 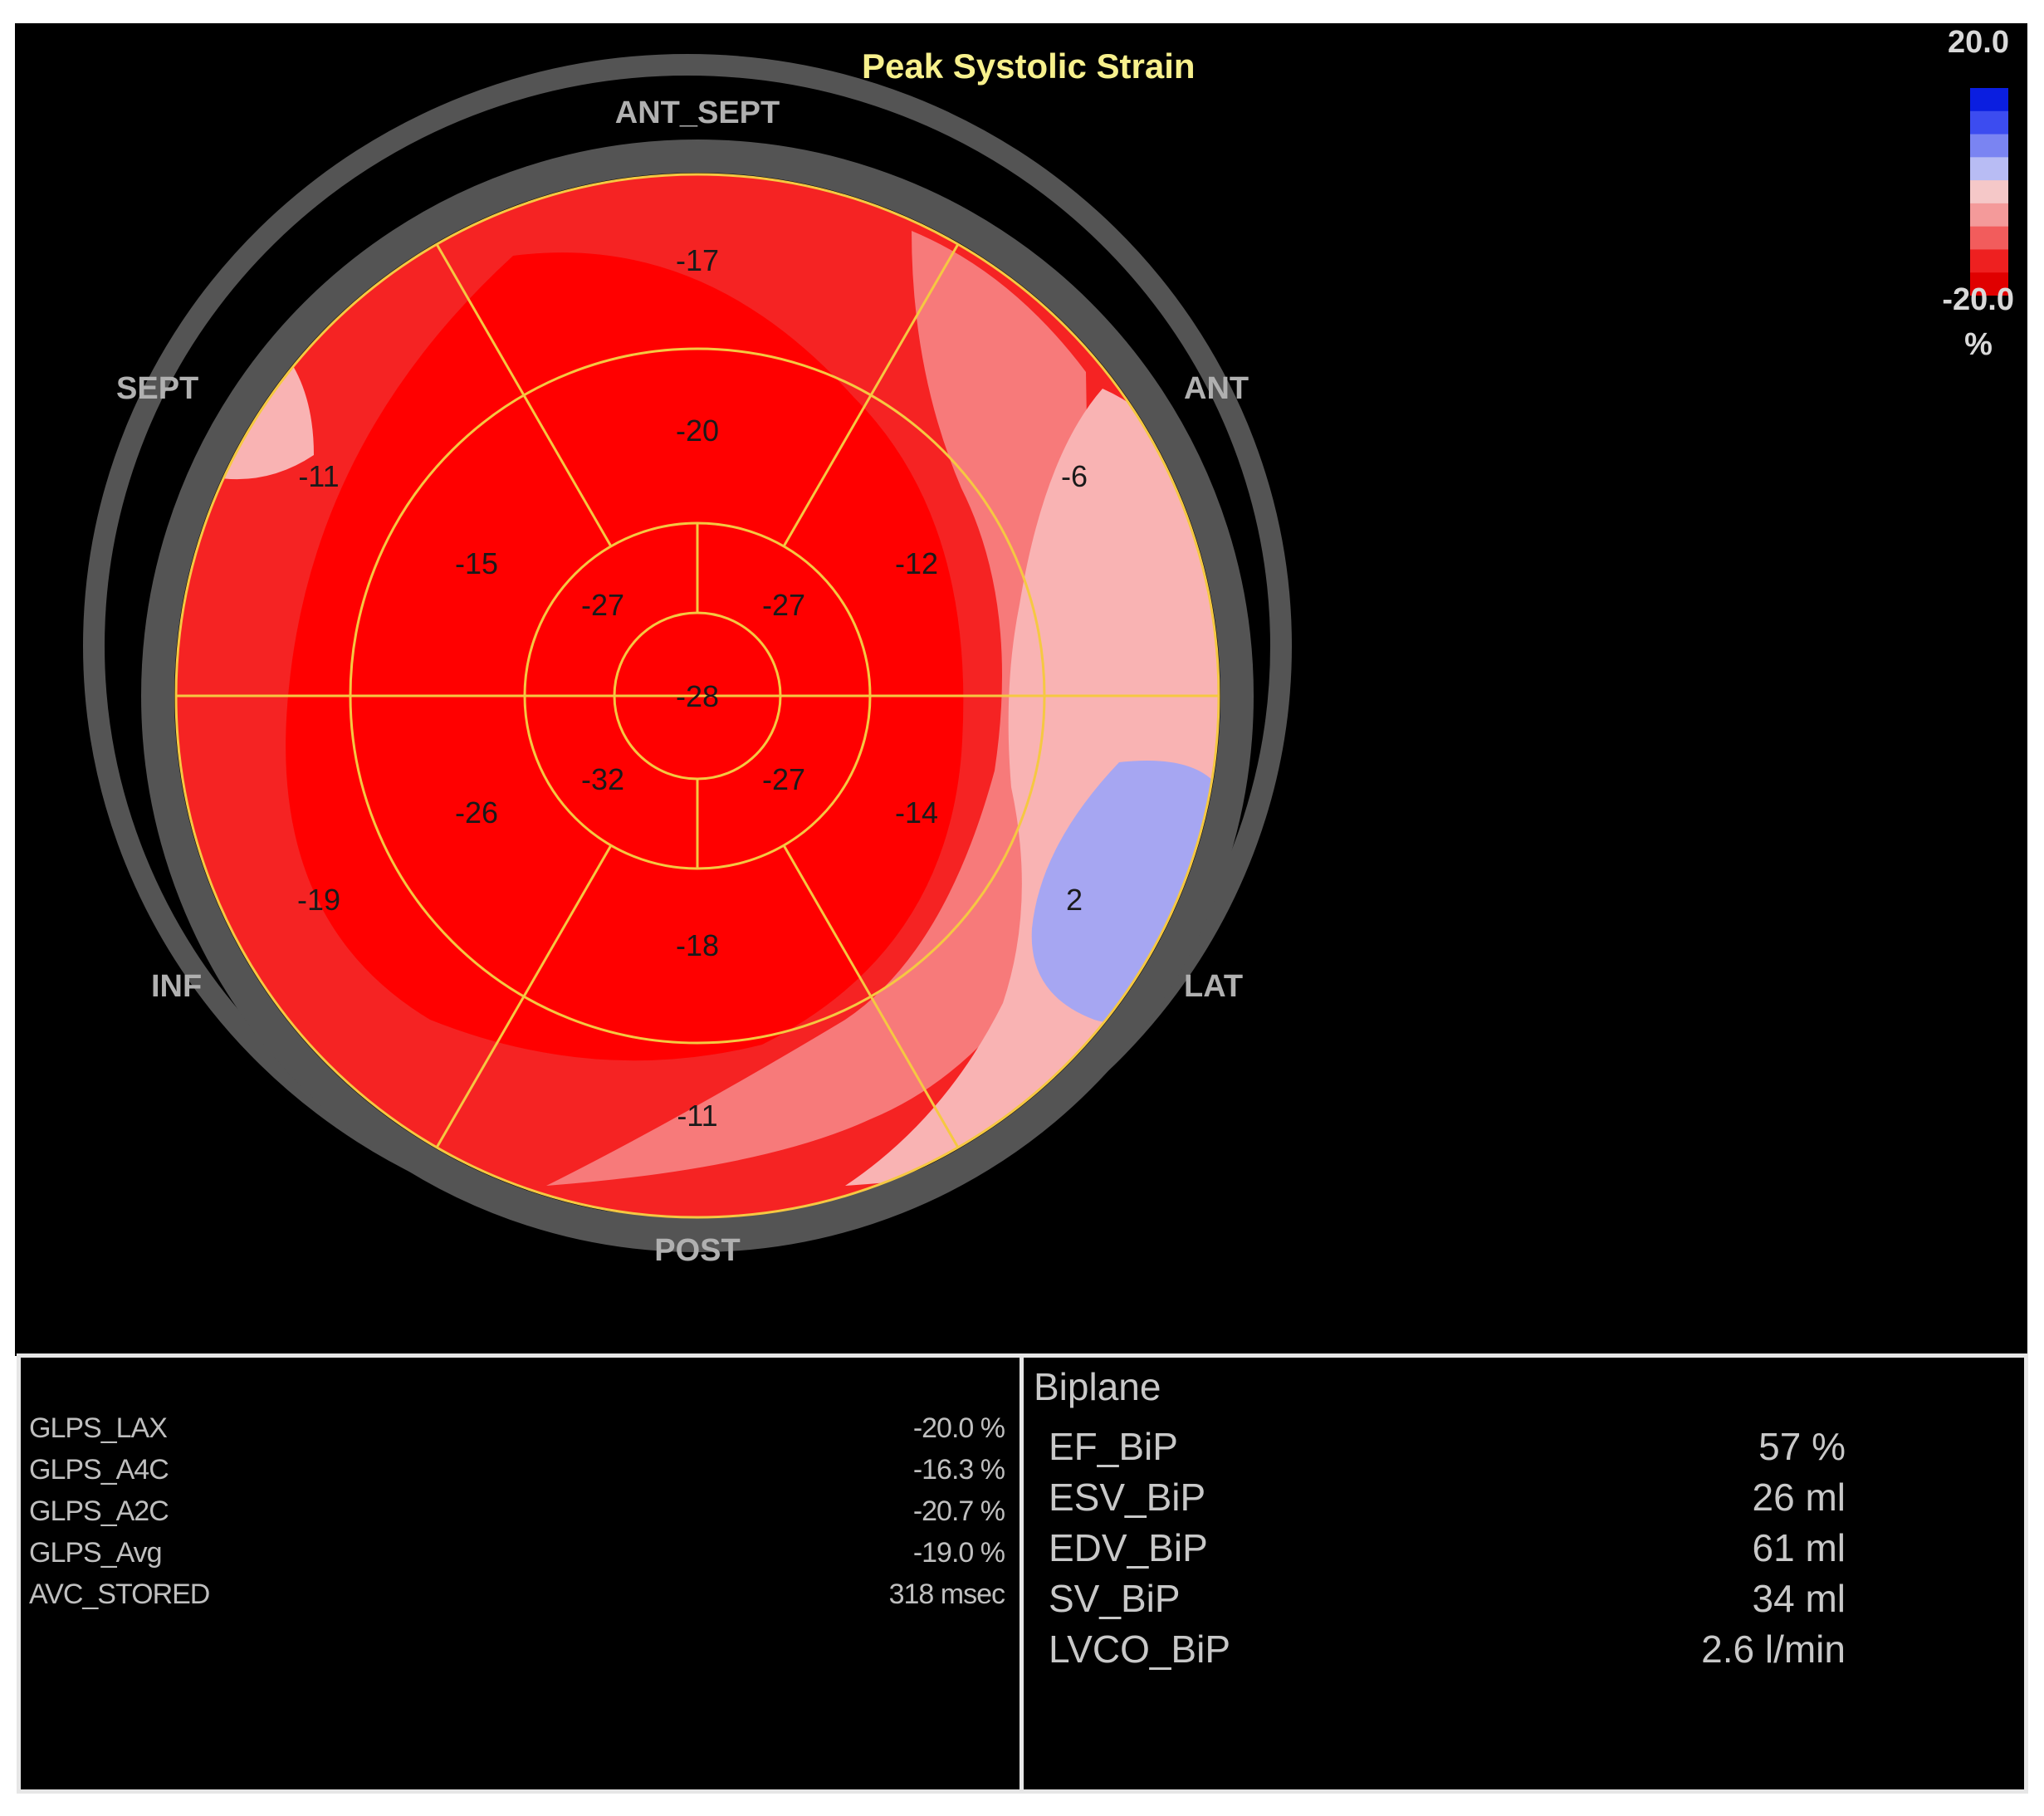 What do you see at coordinates (517, 1558) in the screenshot?
I see `glps-row: GLPS_Avg -19.0 %` at bounding box center [517, 1558].